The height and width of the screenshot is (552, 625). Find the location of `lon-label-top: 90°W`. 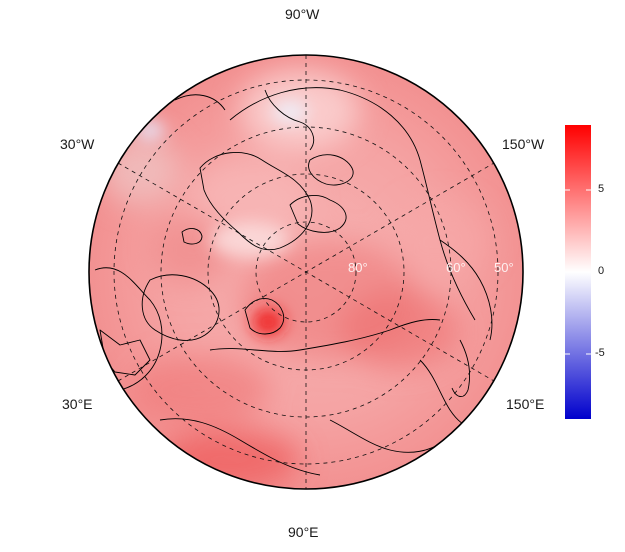

lon-label-top: 90°W is located at coordinates (302, 14).